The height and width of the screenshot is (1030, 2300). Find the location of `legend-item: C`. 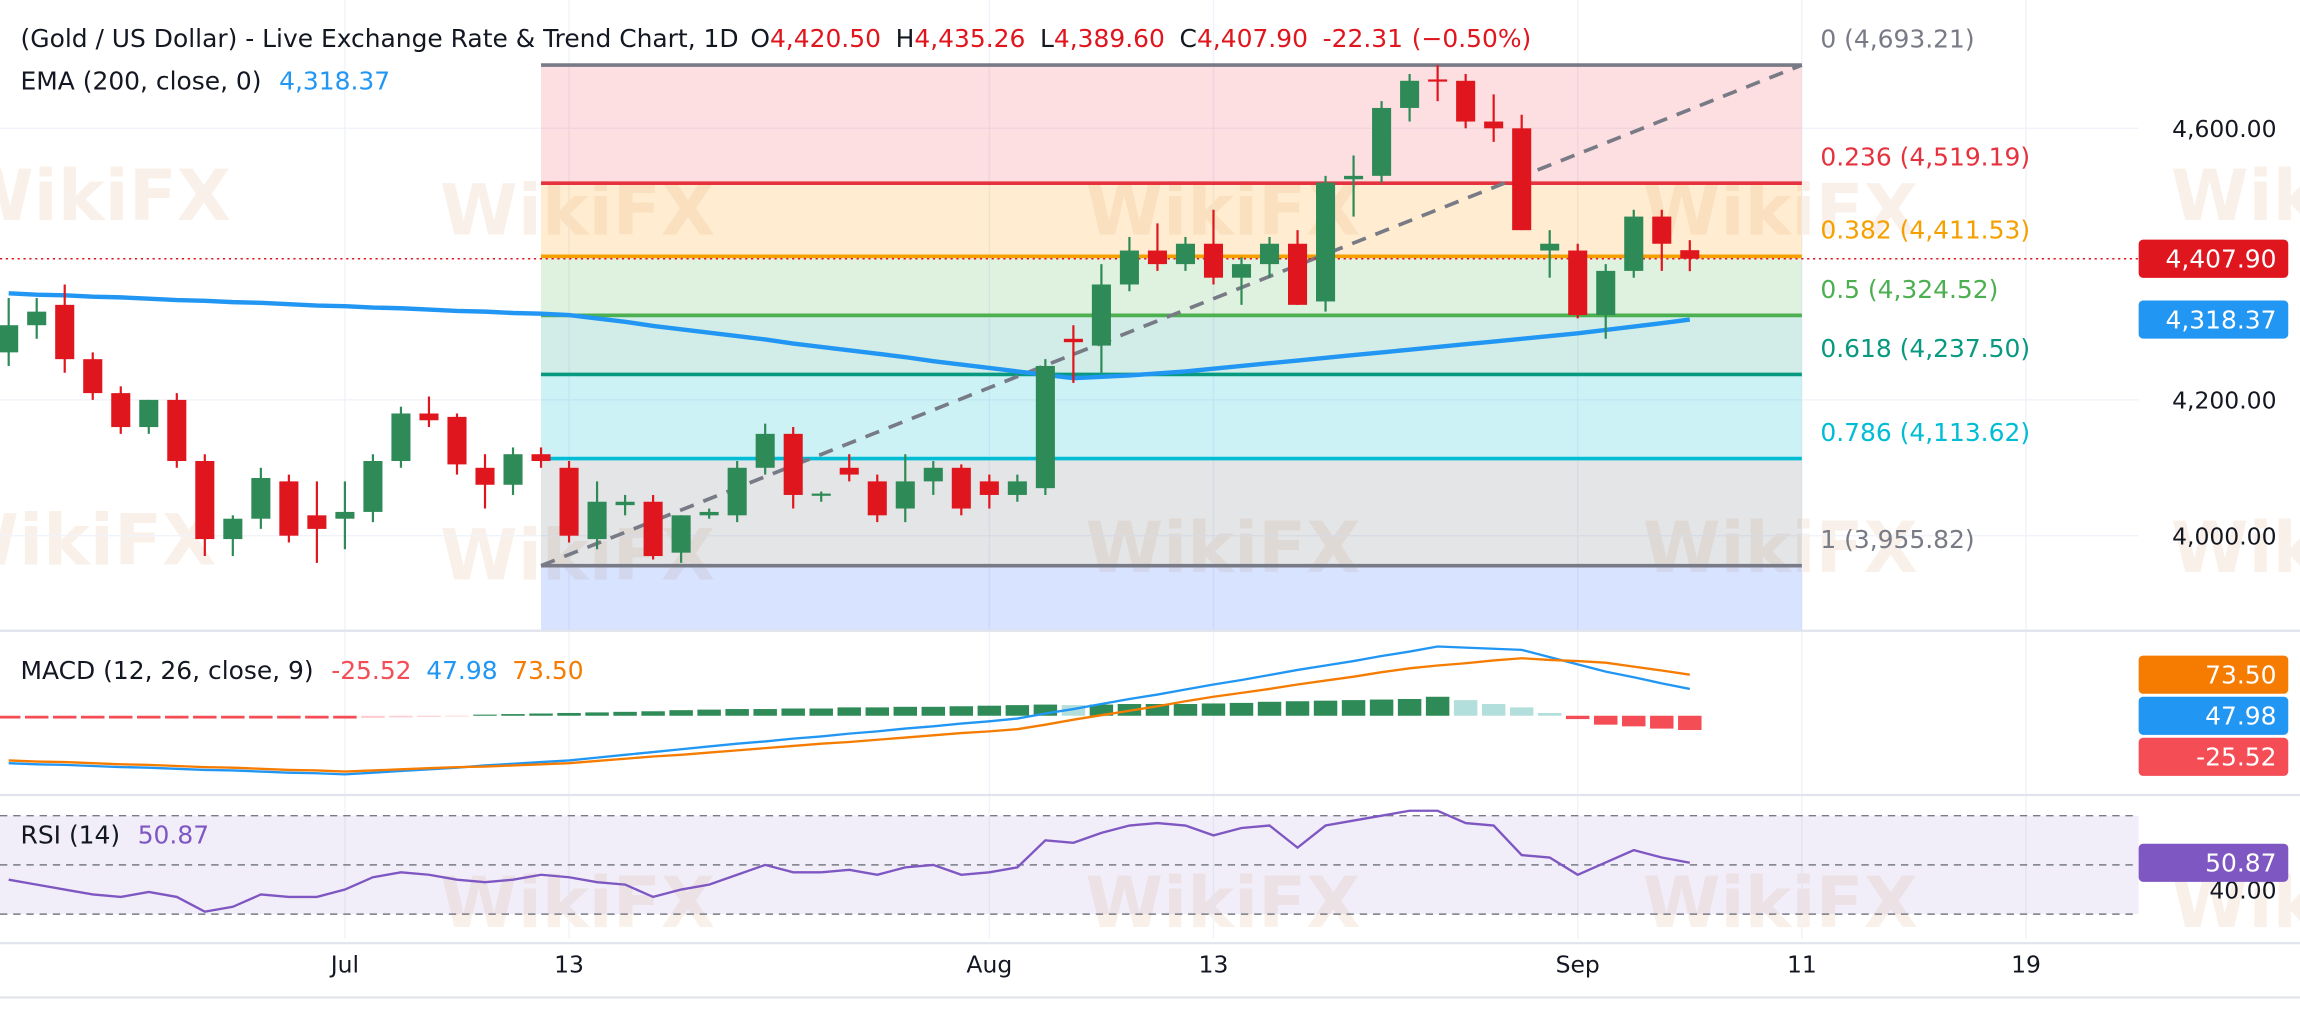

legend-item: C is located at coordinates (1188, 38).